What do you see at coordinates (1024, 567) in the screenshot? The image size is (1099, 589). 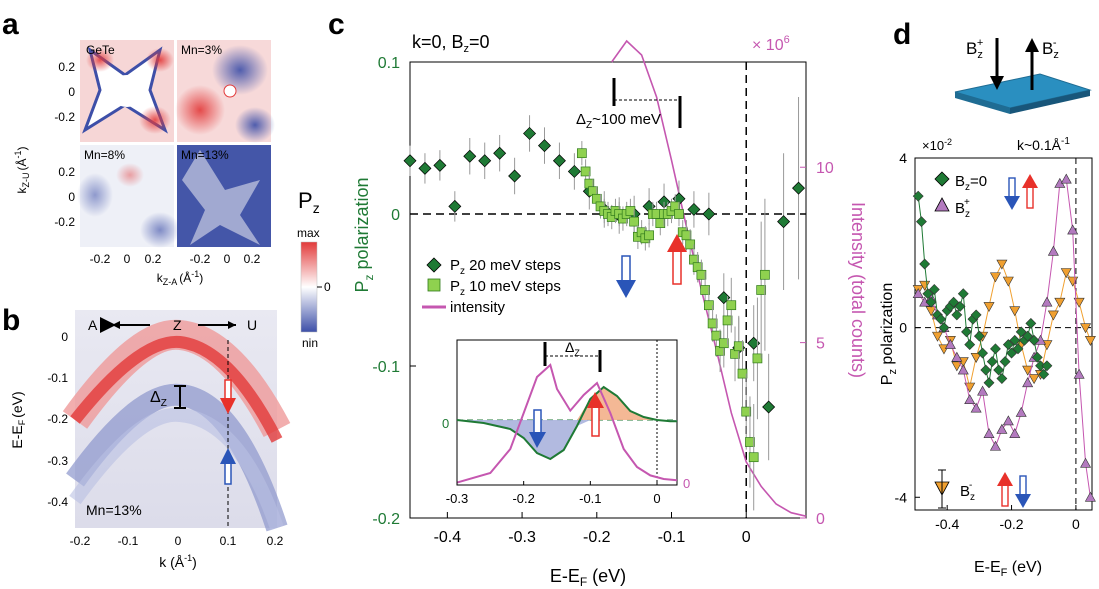 I see `d-xlabel-unit: (eV)` at bounding box center [1024, 567].